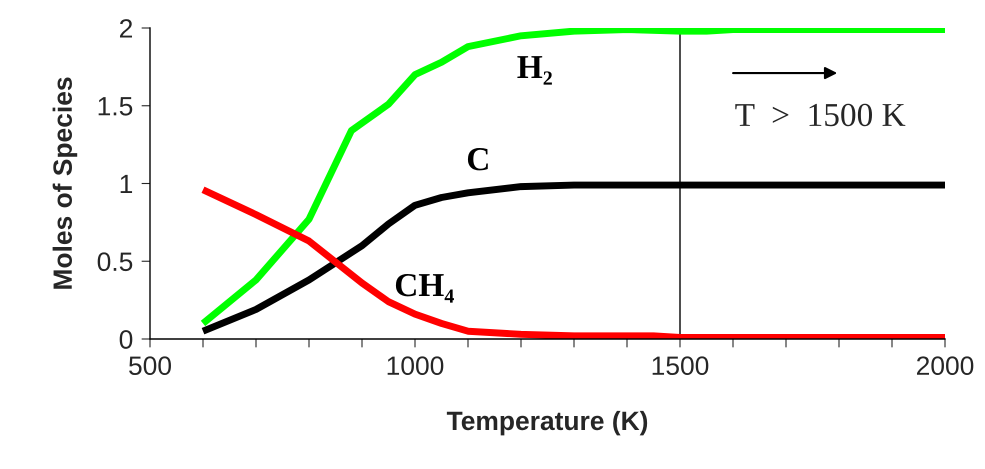 Image resolution: width=985 pixels, height=469 pixels. I want to click on series-label: H₂, so click(534, 70).